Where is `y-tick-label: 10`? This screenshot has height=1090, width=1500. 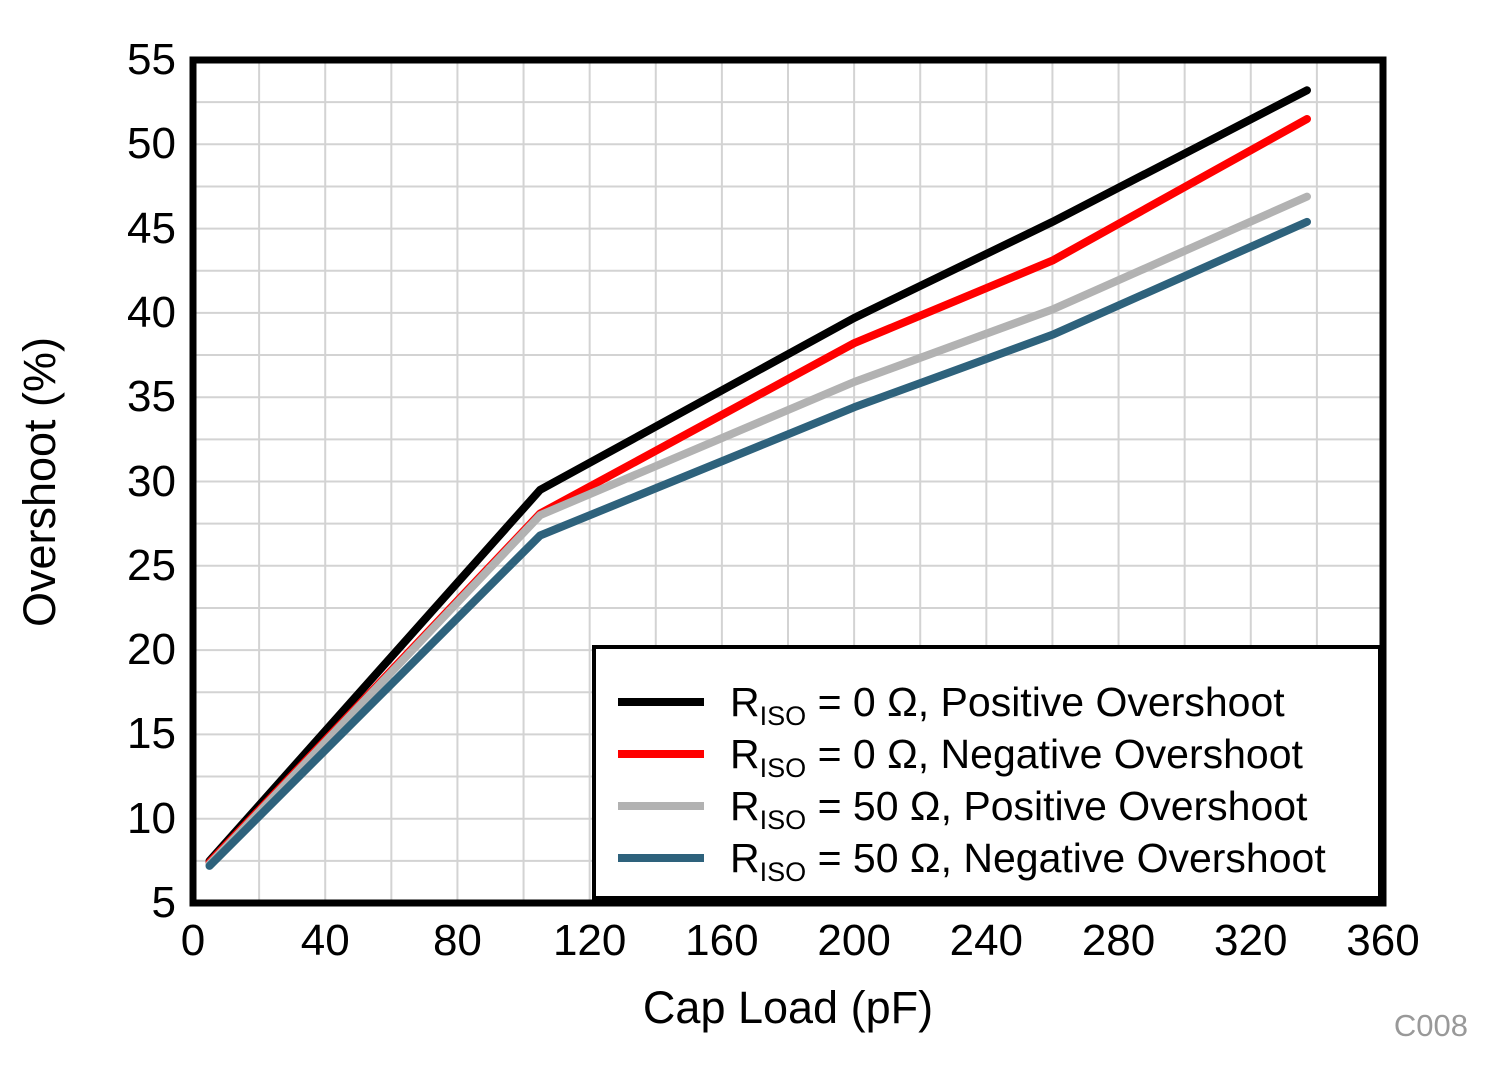
y-tick-label: 10 is located at coordinates (151, 818).